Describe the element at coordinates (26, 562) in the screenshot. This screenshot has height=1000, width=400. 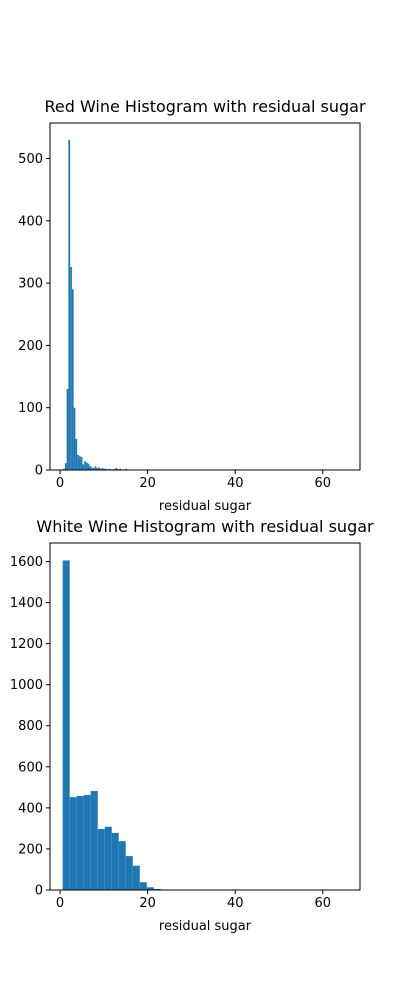
I see `white-wine-y-tick-label: 1600` at that location.